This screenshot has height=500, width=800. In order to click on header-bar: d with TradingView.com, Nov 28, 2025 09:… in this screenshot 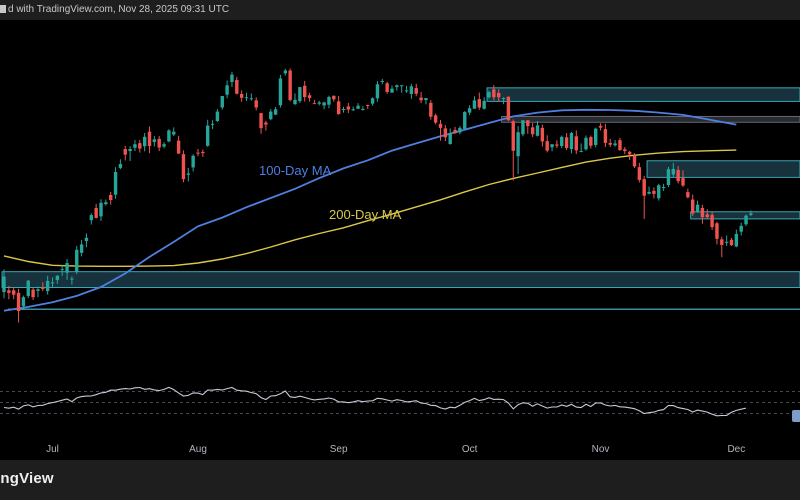, I will do `click(400, 10)`.